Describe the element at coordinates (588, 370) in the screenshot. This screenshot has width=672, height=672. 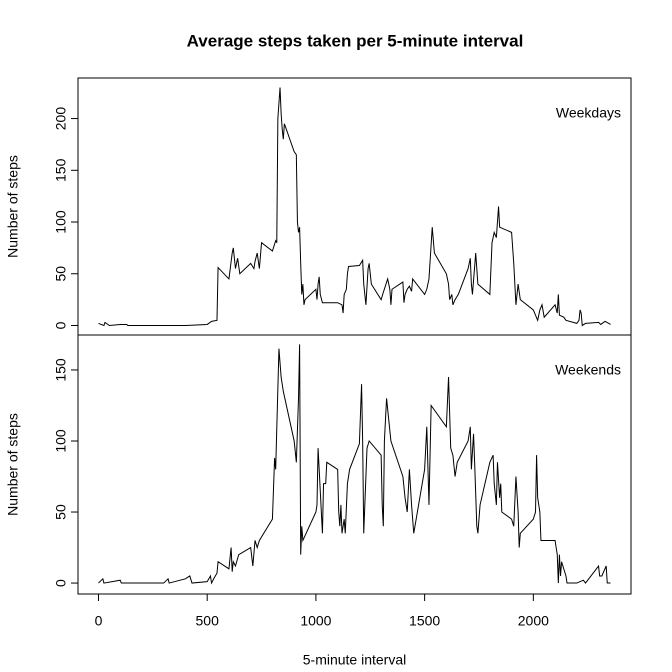
I see `panel-label: Weekends` at that location.